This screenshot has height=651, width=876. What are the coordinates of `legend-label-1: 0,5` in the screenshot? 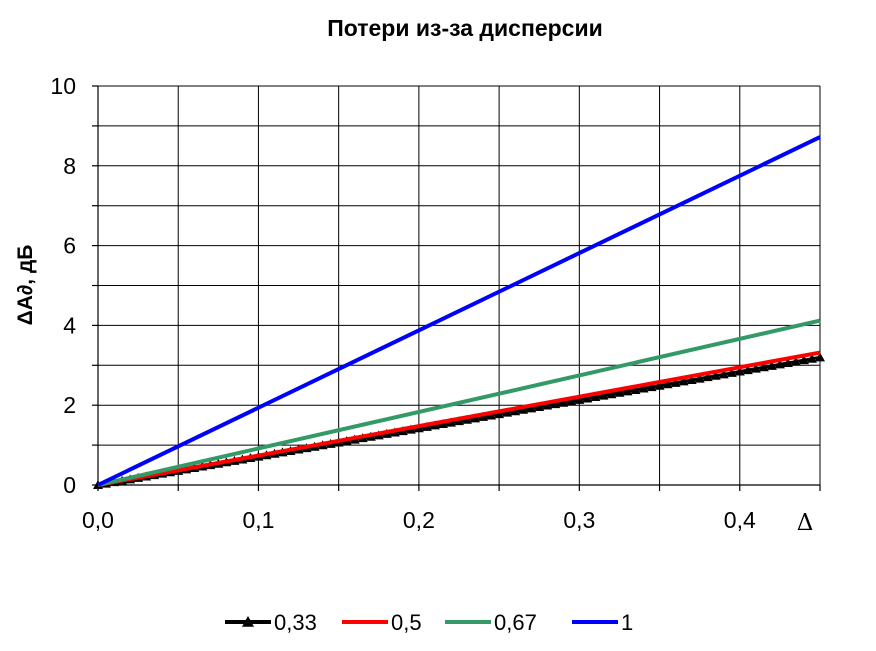 It's located at (406, 622).